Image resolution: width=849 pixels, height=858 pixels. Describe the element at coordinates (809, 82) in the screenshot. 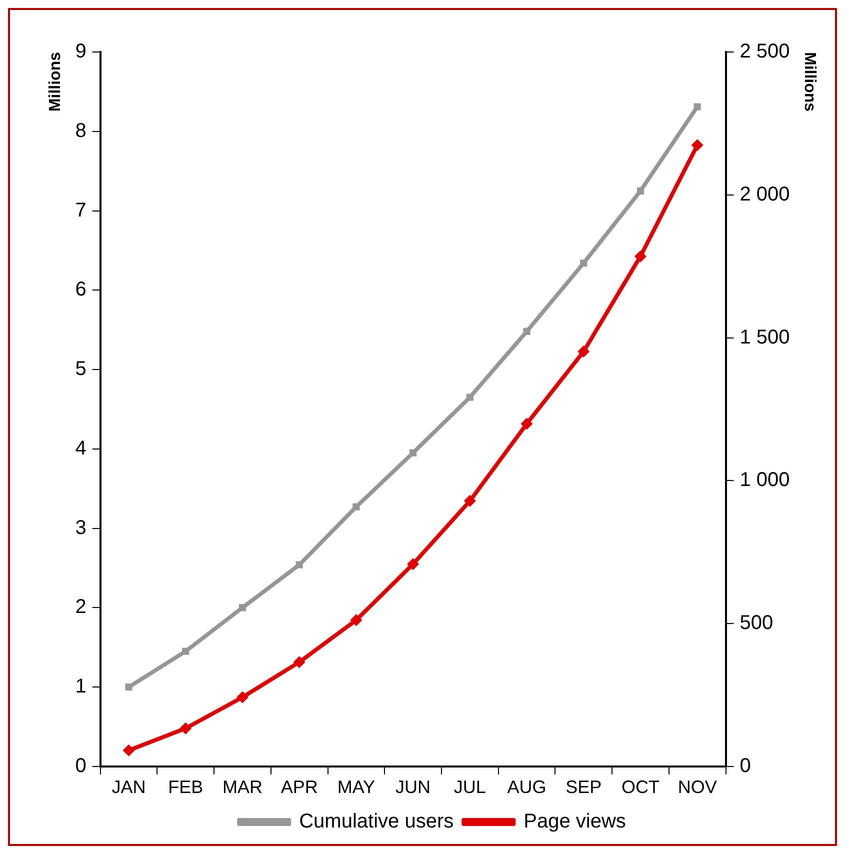

I see `y2-axis-title: Millions` at that location.